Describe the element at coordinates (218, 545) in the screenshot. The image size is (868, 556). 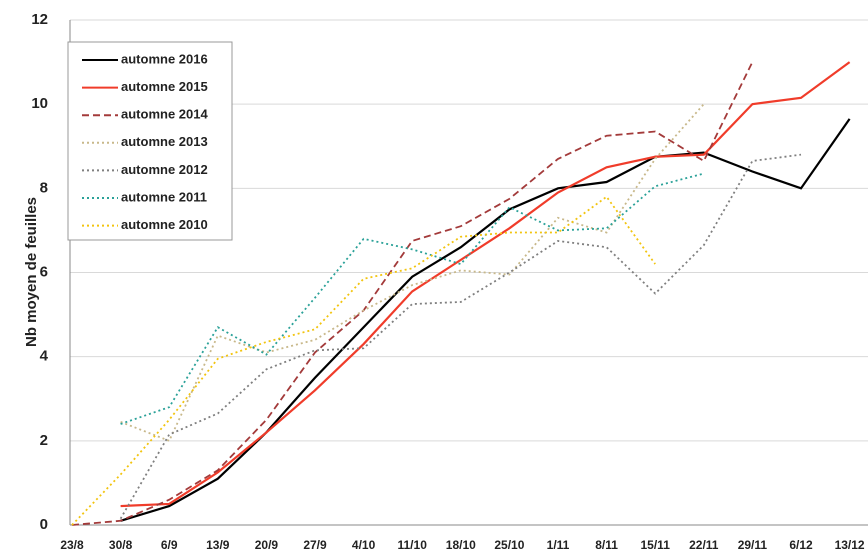
I see `x-tick-label: 13/9` at that location.